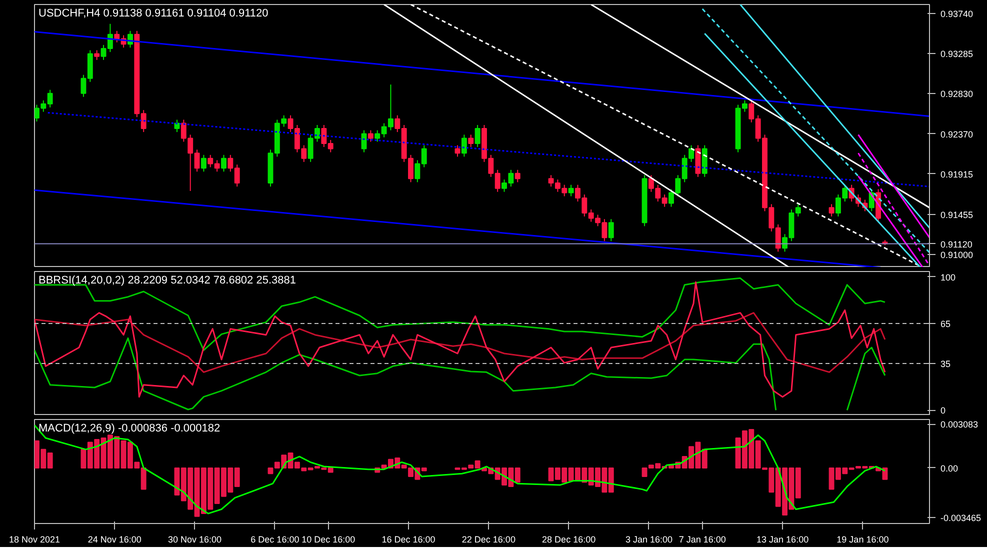 The height and width of the screenshot is (555, 987). What do you see at coordinates (957, 93) in the screenshot?
I see `y-tick-label: 0.92830` at bounding box center [957, 93].